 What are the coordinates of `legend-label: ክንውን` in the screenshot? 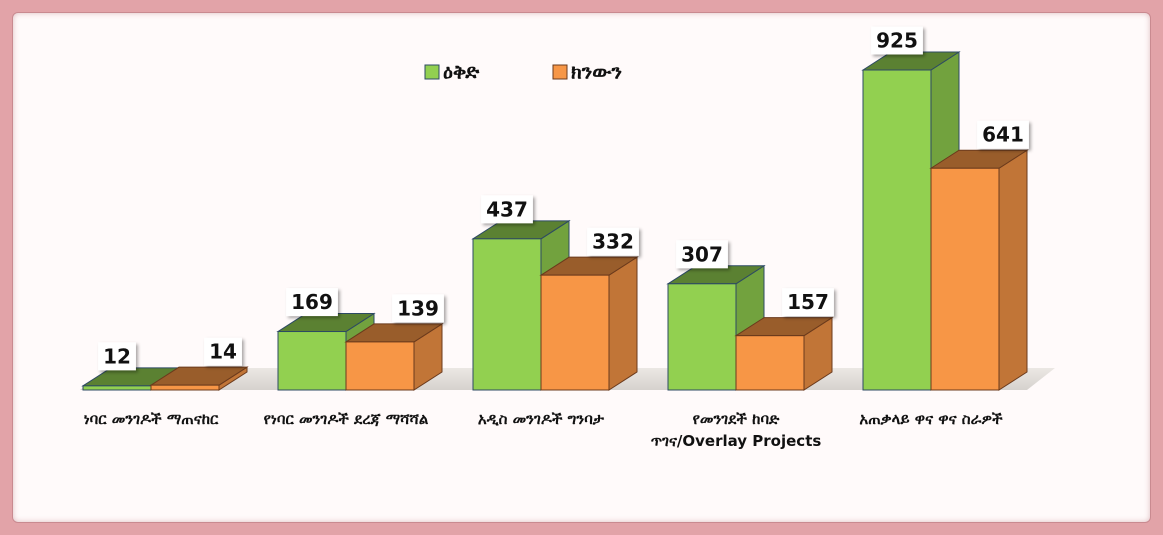 It's located at (596, 72).